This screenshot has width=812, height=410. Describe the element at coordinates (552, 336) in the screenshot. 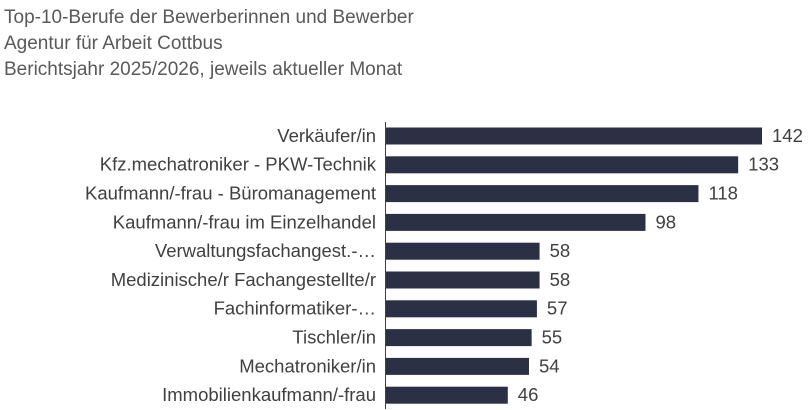

I see `value-label: 55` at that location.